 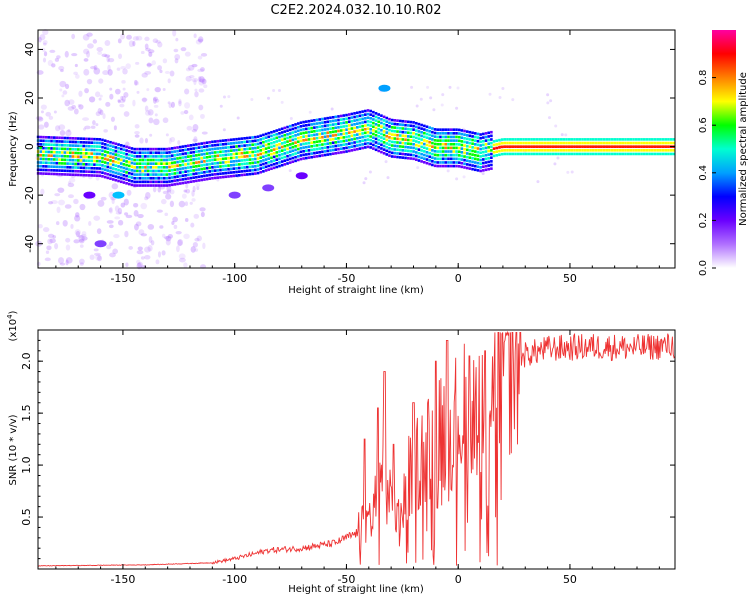 What do you see at coordinates (26, 465) in the screenshot?
I see `snr-ytick-label: 1.0` at bounding box center [26, 465].